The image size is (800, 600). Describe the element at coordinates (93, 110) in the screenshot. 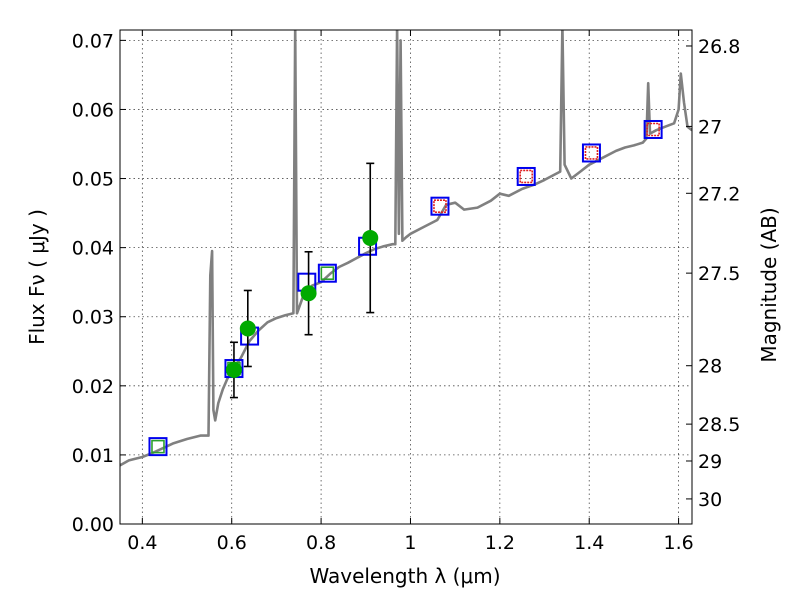

I see `y-tick-label: 0.06` at that location.